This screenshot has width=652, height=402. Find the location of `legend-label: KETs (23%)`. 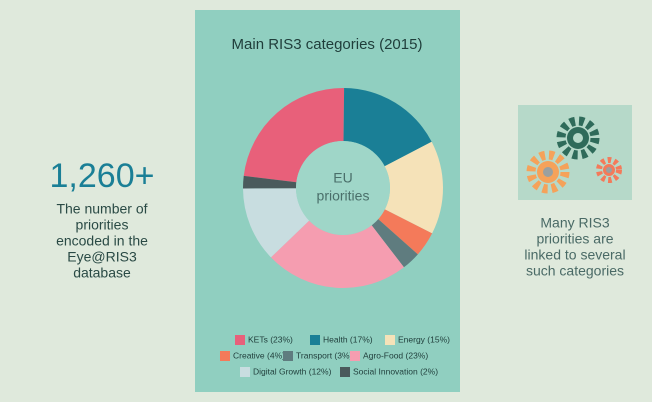

legend-label: KETs (23%) is located at coordinates (270, 339).